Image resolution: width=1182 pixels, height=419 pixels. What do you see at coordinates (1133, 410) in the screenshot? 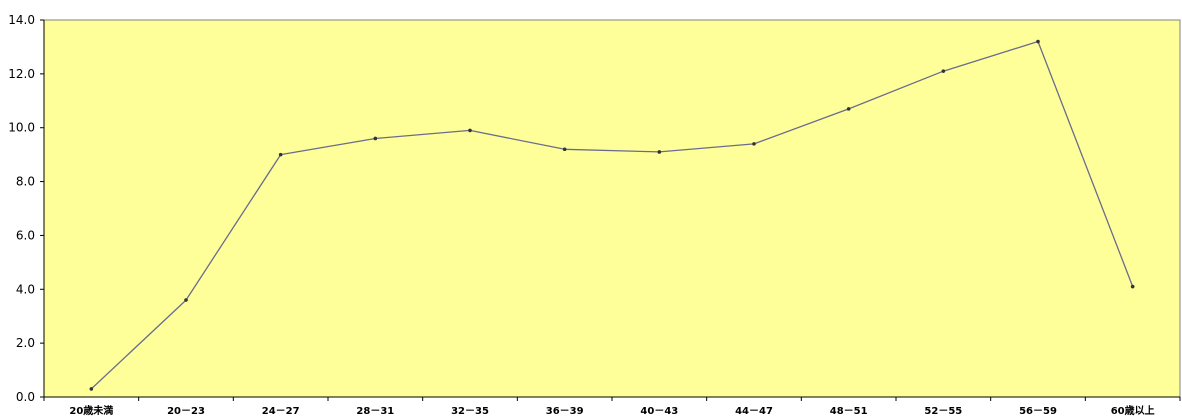
I see `x-tick-label: 60歳以上` at bounding box center [1133, 410].